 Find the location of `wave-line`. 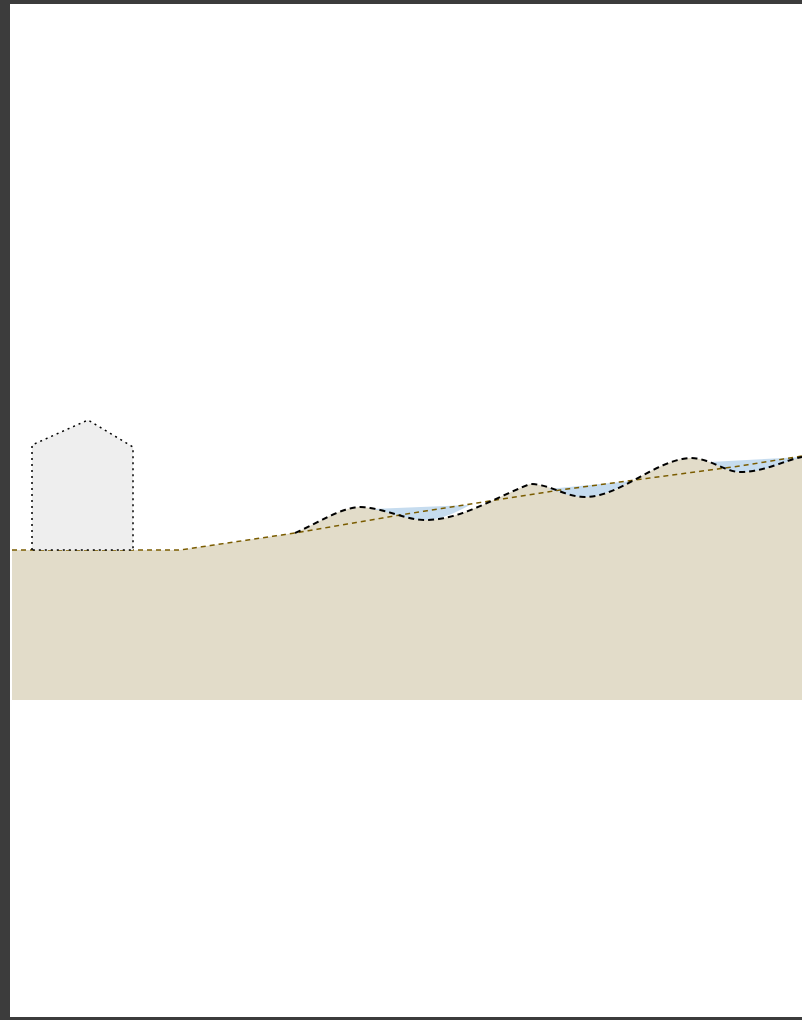

wave-line is located at coordinates (548, 495).